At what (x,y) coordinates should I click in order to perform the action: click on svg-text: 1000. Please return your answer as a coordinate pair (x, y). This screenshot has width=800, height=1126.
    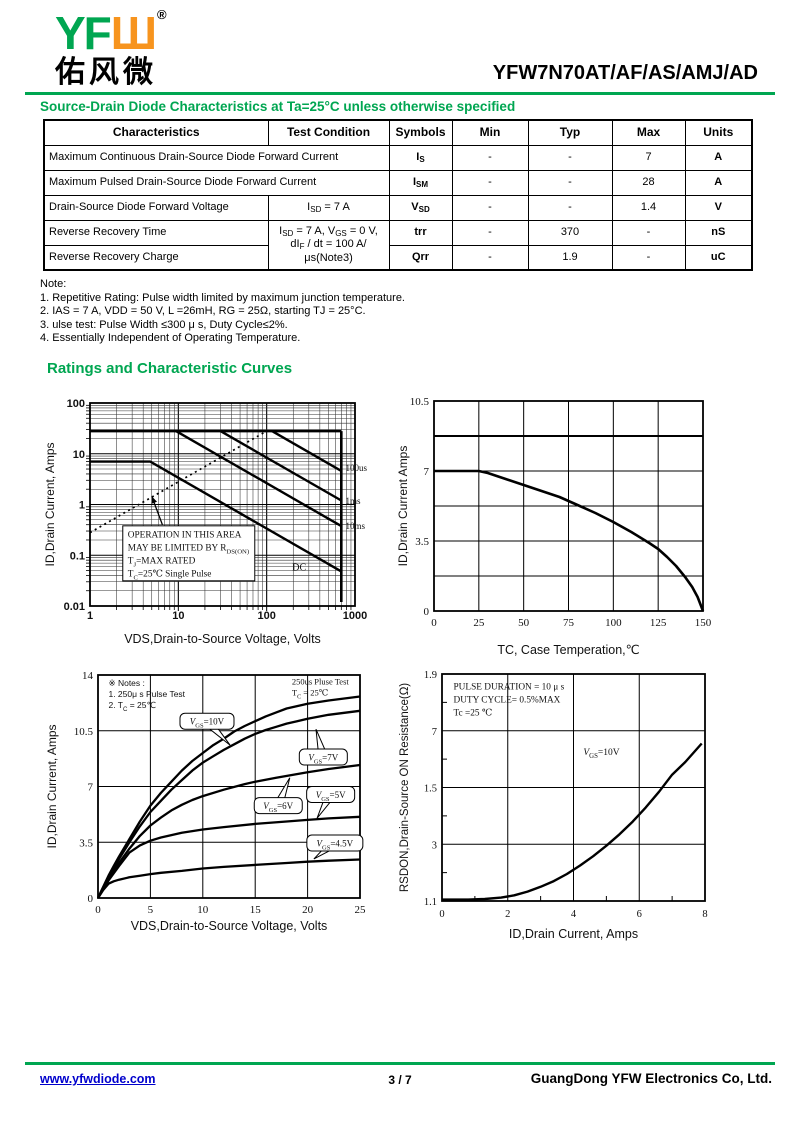
    Looking at the image, I should click on (355, 616).